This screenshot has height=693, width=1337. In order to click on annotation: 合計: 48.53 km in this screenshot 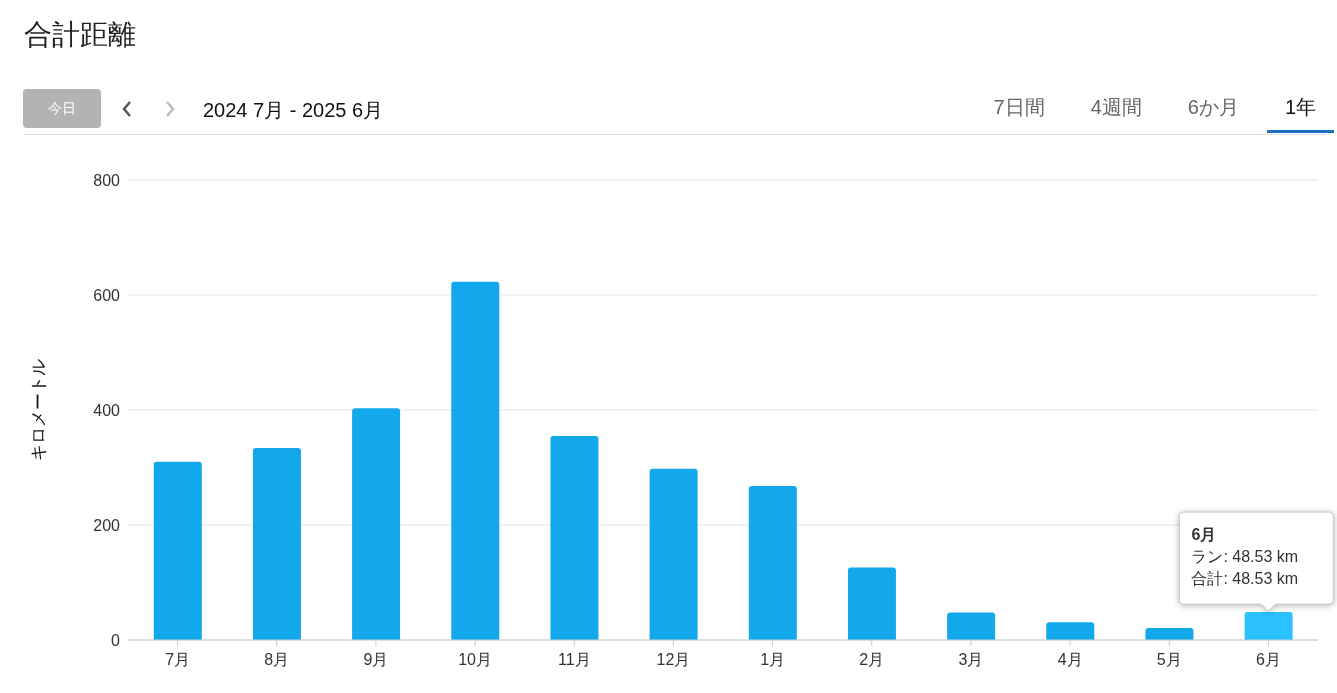, I will do `click(1245, 579)`.